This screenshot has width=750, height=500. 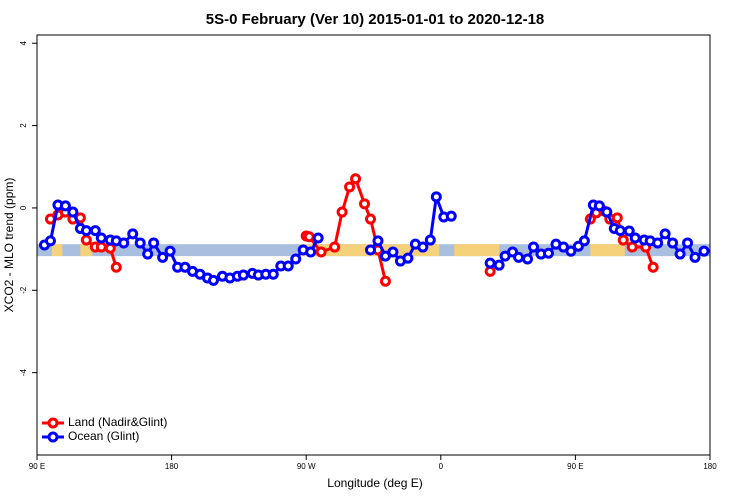 What do you see at coordinates (23, 42) in the screenshot?
I see `y-tick-label: 4` at bounding box center [23, 42].